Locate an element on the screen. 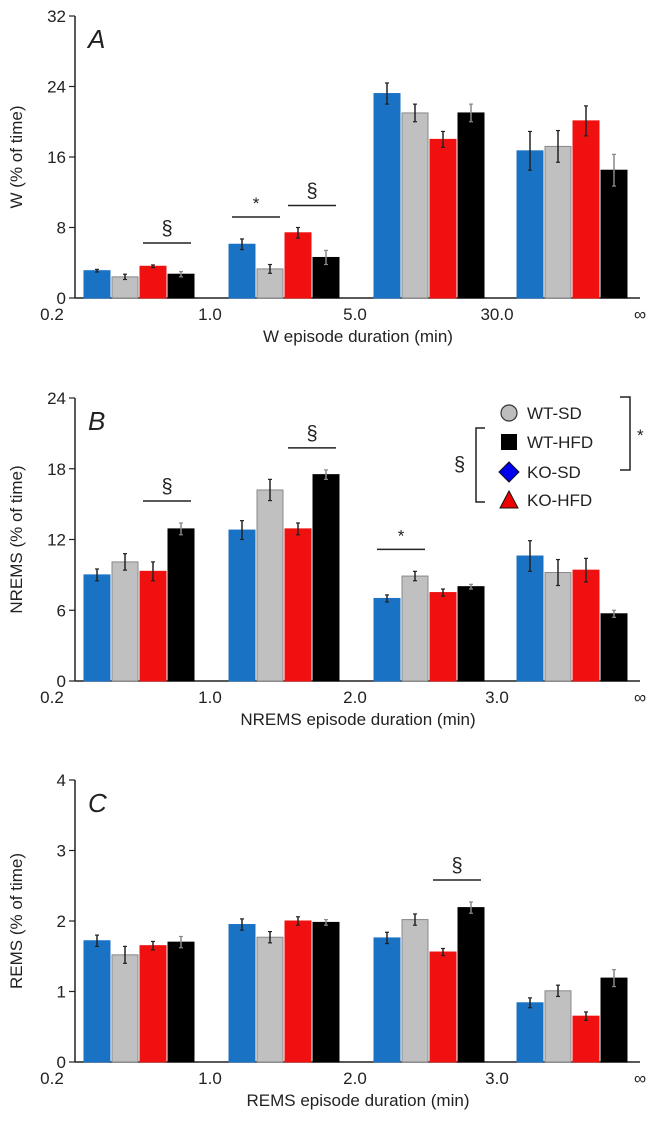 The height and width of the screenshot is (1130, 658). legend-bracket-section is located at coordinates (480, 465).